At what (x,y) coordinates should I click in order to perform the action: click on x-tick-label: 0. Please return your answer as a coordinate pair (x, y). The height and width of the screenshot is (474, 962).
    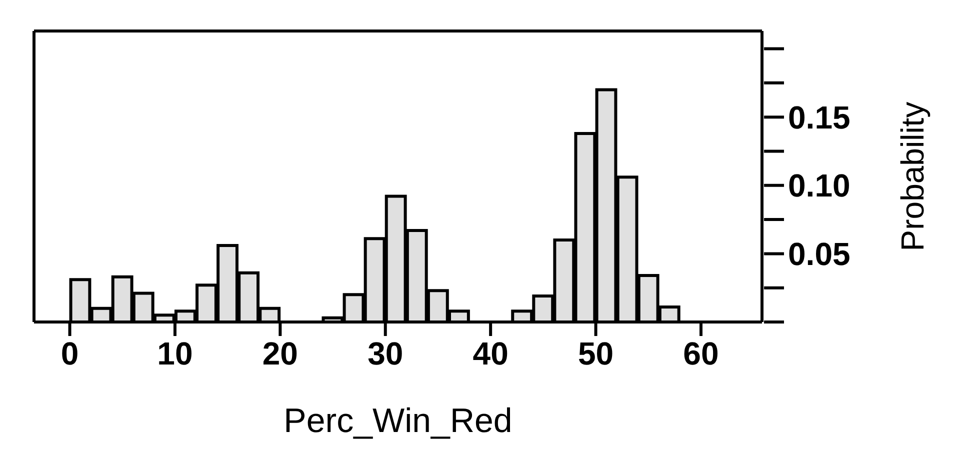
    Looking at the image, I should click on (69, 354).